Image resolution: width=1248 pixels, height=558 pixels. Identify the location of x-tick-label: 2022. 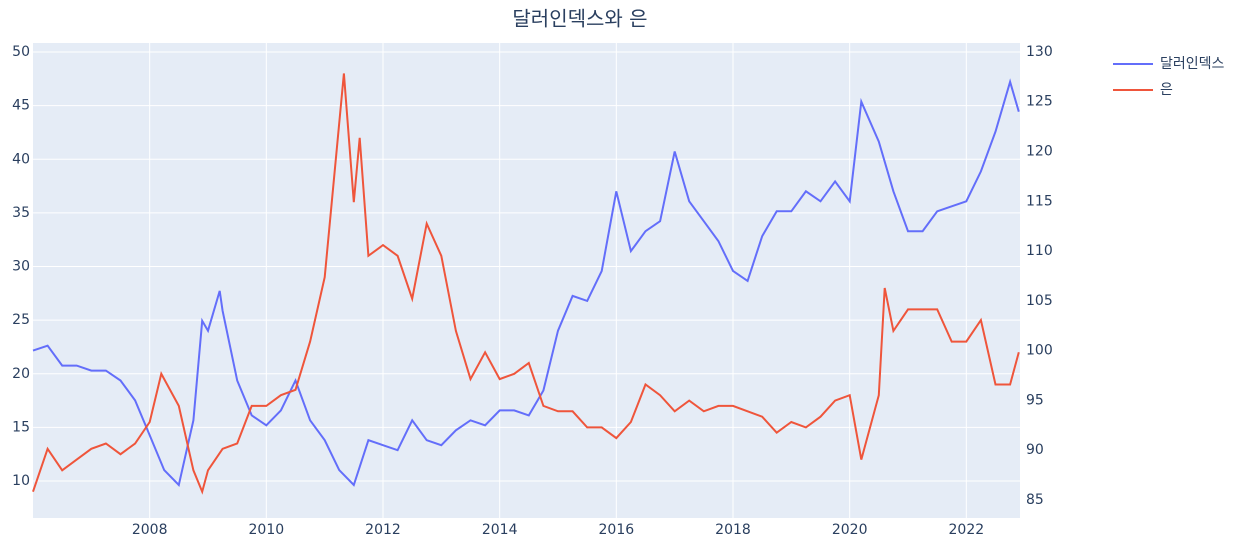
(967, 530).